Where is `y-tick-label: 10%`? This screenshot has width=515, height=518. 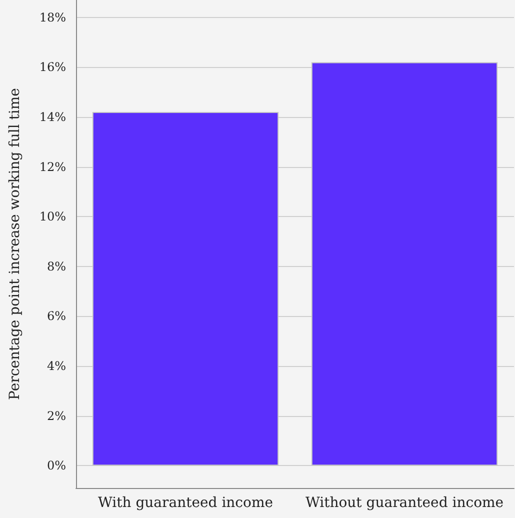 y-tick-label: 10% is located at coordinates (52, 217).